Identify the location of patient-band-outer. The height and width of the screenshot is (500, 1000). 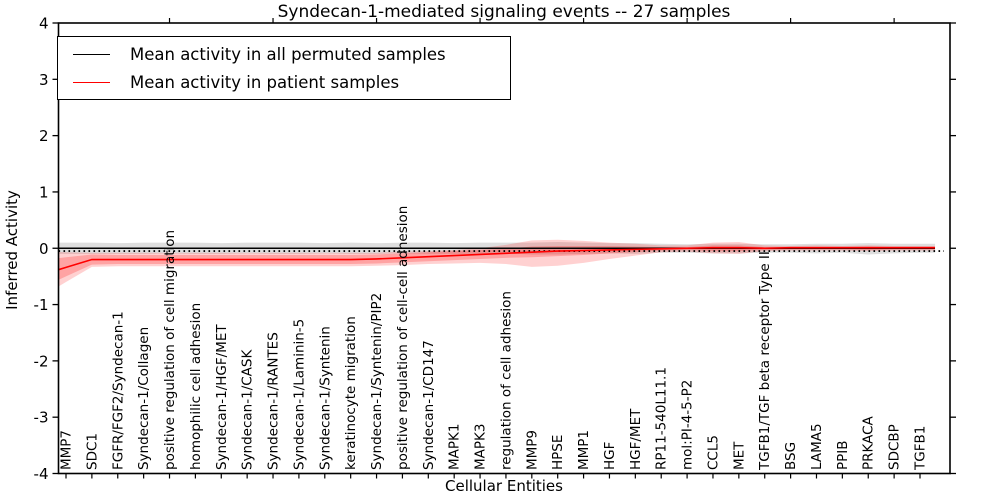
(497, 263).